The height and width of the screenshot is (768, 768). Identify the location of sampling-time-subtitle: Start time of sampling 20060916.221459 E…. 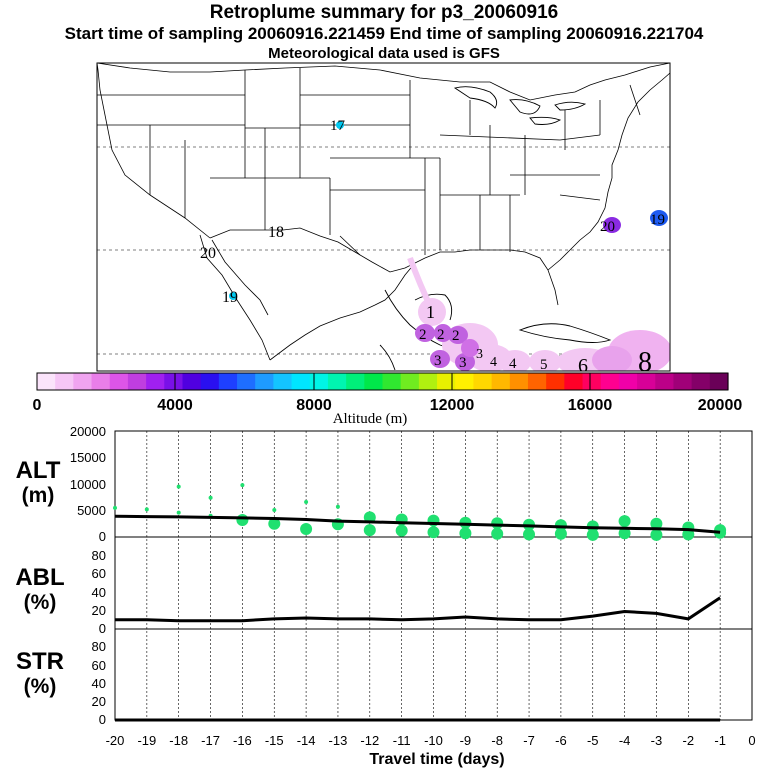
(384, 33).